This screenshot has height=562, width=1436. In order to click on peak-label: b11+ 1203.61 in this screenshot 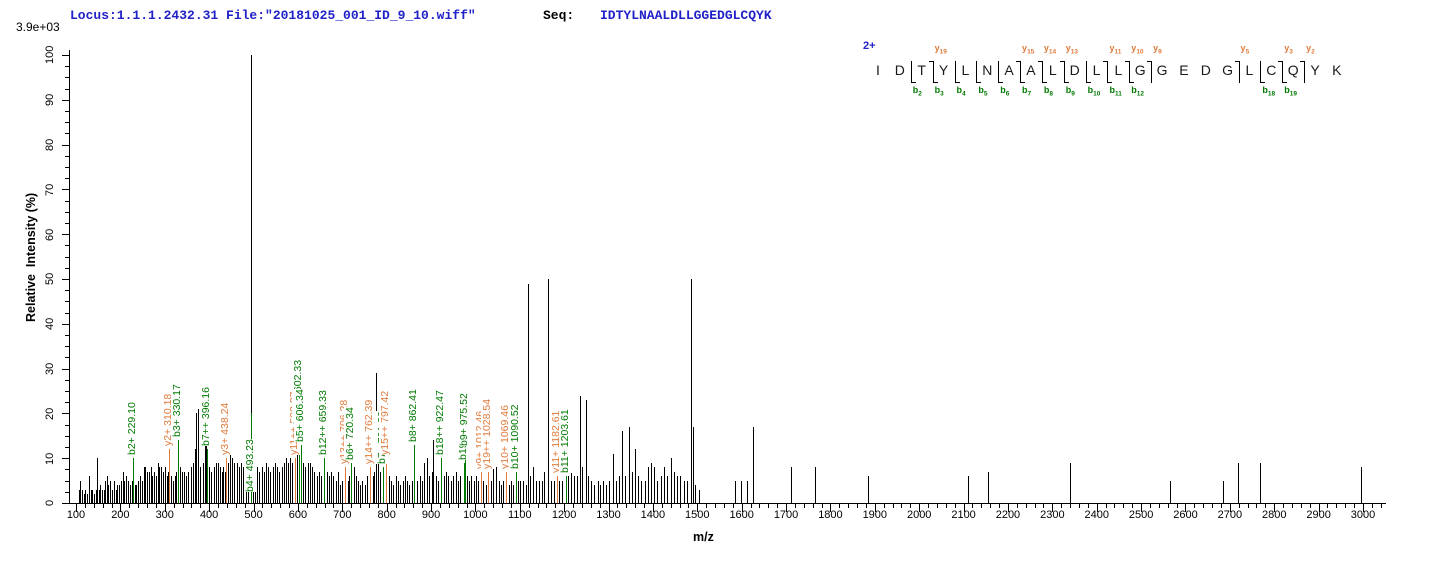, I will do `click(565, 441)`.